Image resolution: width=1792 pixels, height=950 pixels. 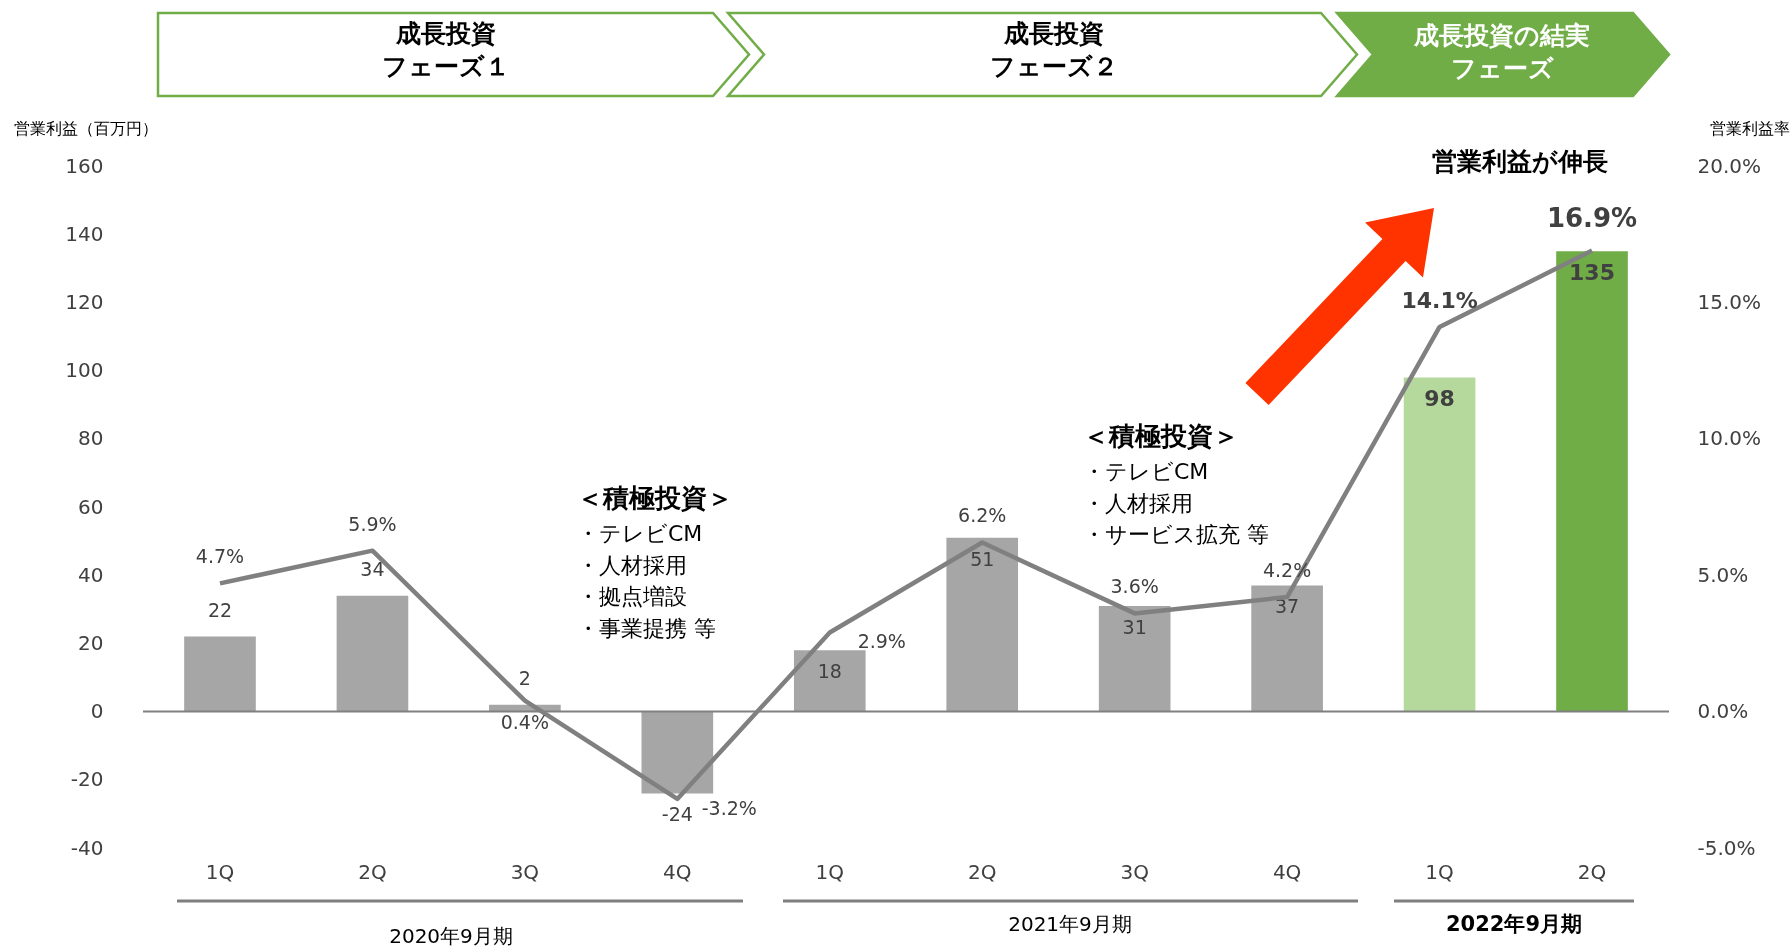 What do you see at coordinates (91, 642) in the screenshot?
I see `y-tick-label: 20` at bounding box center [91, 642].